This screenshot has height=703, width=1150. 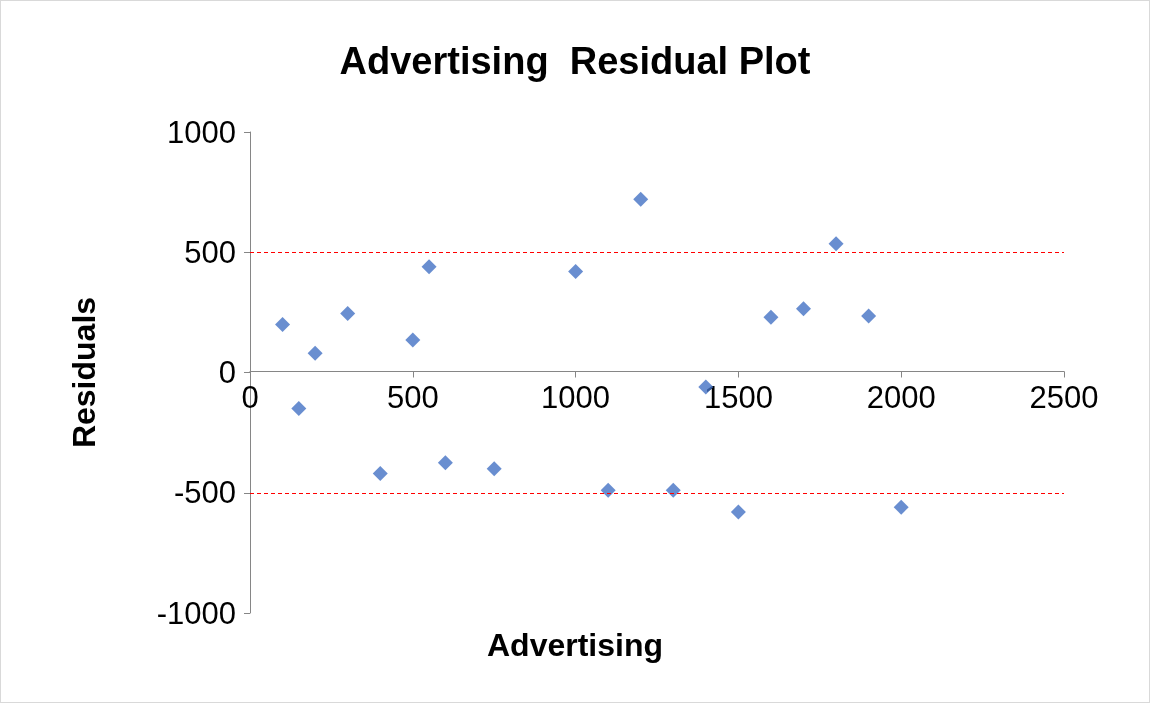 What do you see at coordinates (210, 252) in the screenshot?
I see `y-tick-label: 500` at bounding box center [210, 252].